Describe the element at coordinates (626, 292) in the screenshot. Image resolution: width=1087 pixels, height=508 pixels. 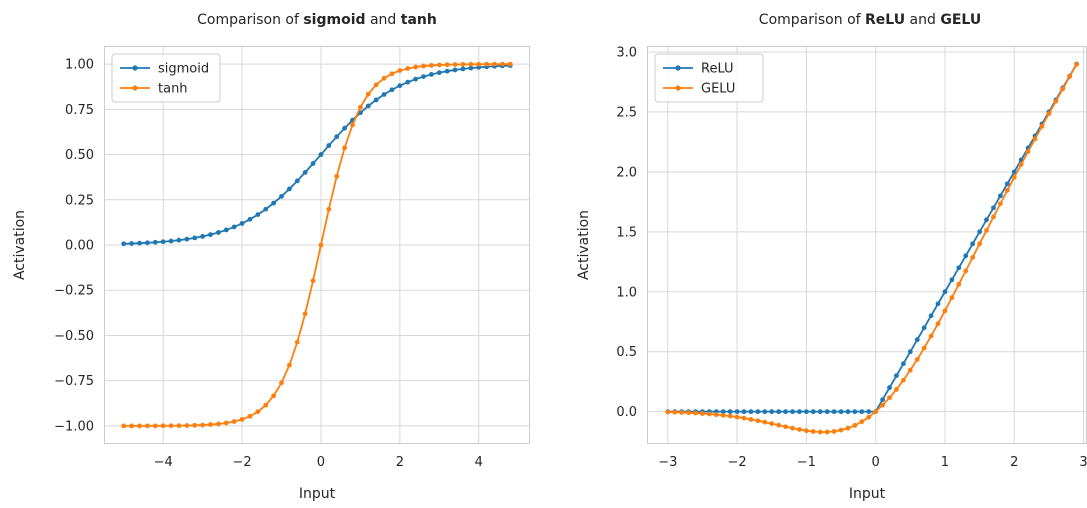
I see `y-tick-label: 1.0` at that location.